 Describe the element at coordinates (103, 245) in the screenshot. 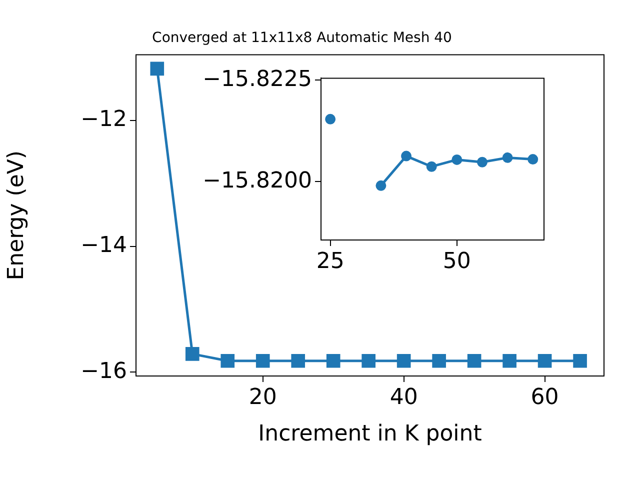

I see `y-tick-label: −14` at that location.